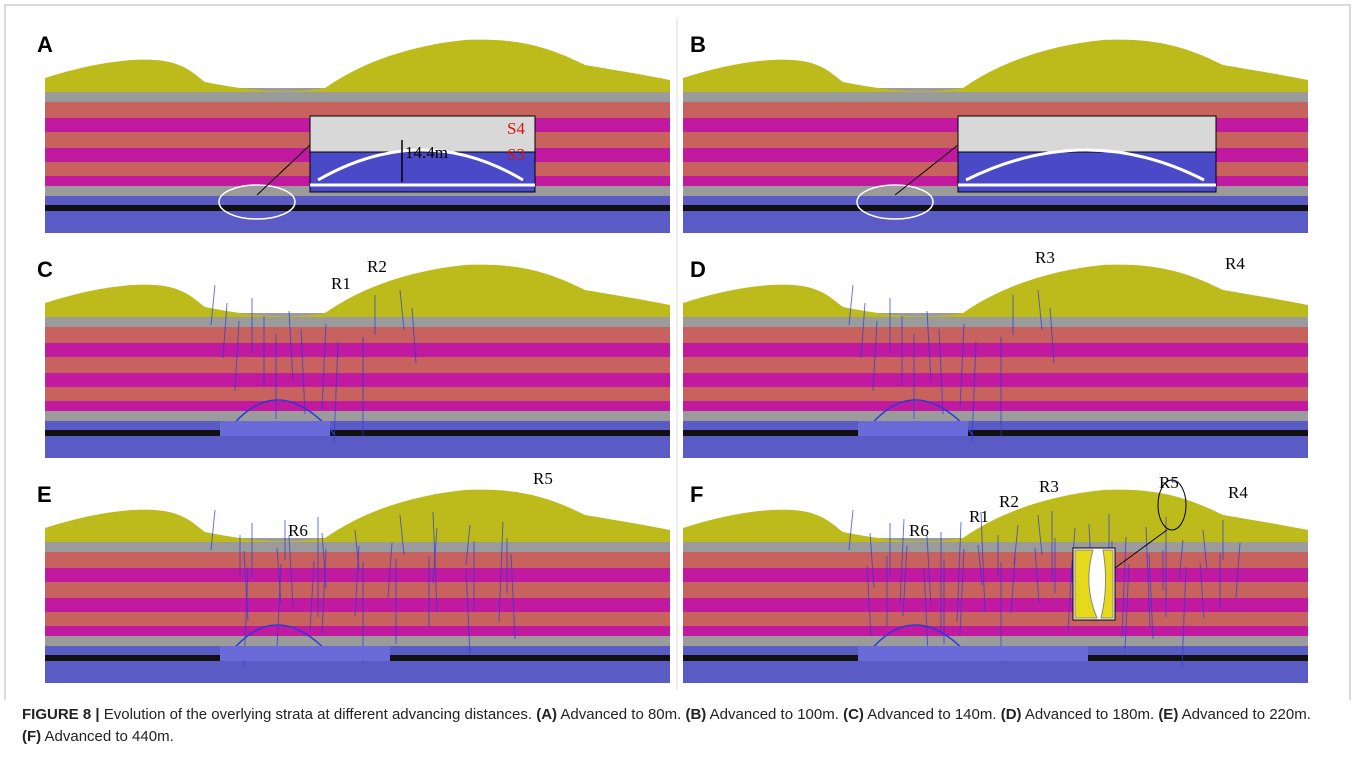  Describe the element at coordinates (61, 714) in the screenshot. I see `caption-tag: FIGURE 8 |` at that location.